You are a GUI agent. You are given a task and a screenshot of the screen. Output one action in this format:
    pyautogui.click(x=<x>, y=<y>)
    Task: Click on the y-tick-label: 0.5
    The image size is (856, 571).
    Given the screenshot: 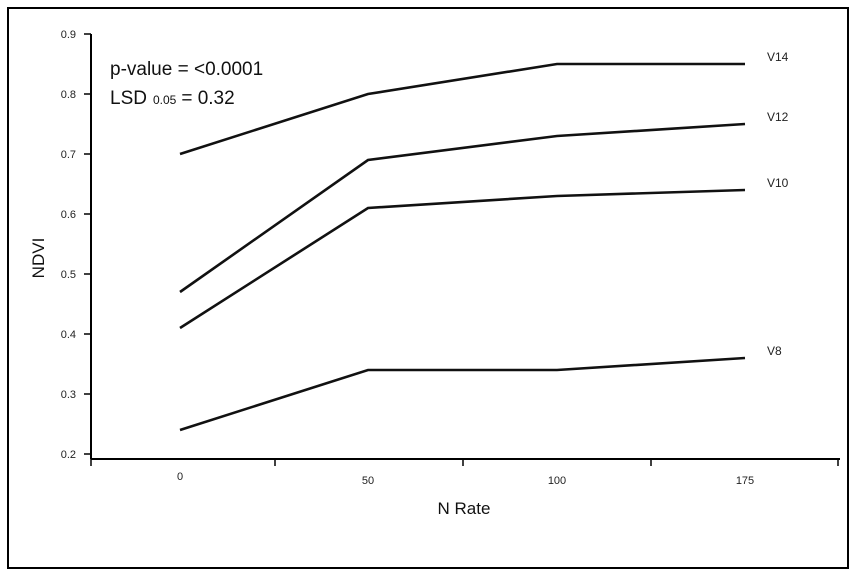 What is the action you would take?
    pyautogui.click(x=68, y=275)
    